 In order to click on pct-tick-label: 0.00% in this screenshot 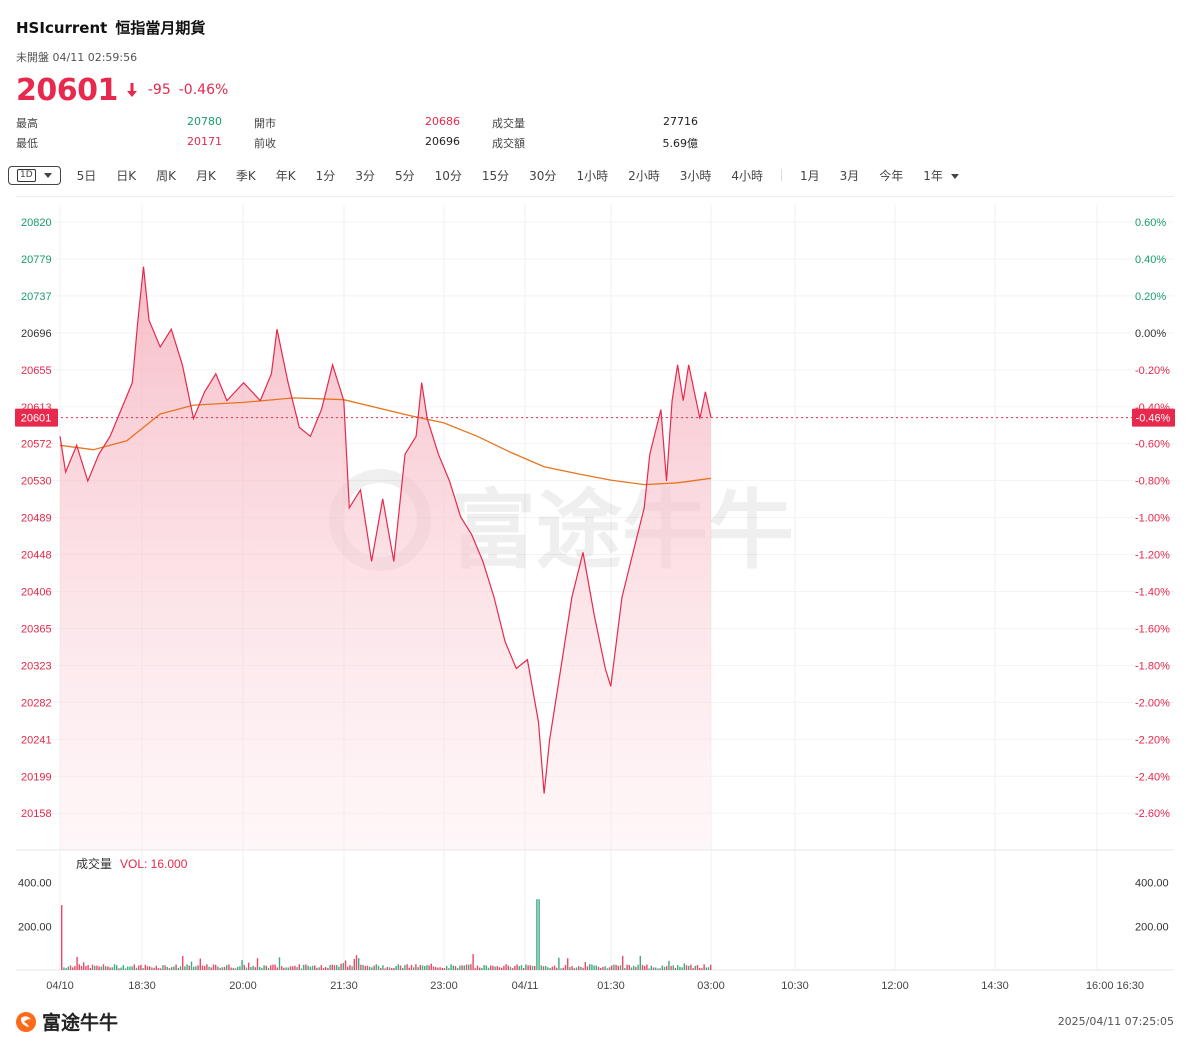, I will do `click(1150, 334)`.